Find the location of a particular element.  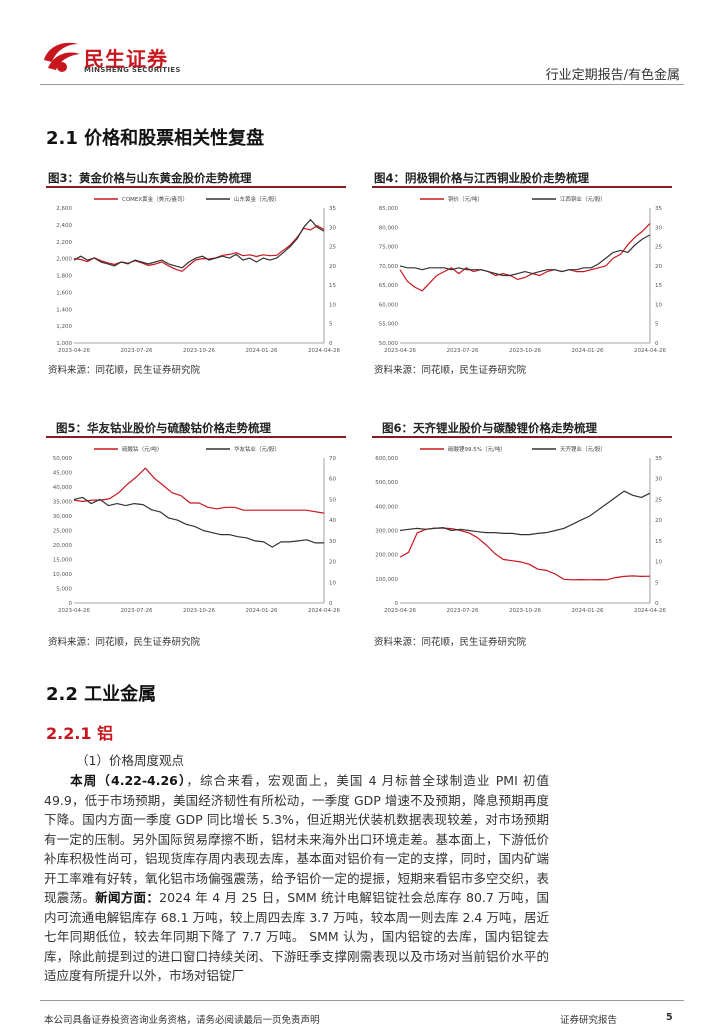

figure-5-title: 图5：华友钴业股价与硫酸钴价格走势梳理 is located at coordinates (163, 428).